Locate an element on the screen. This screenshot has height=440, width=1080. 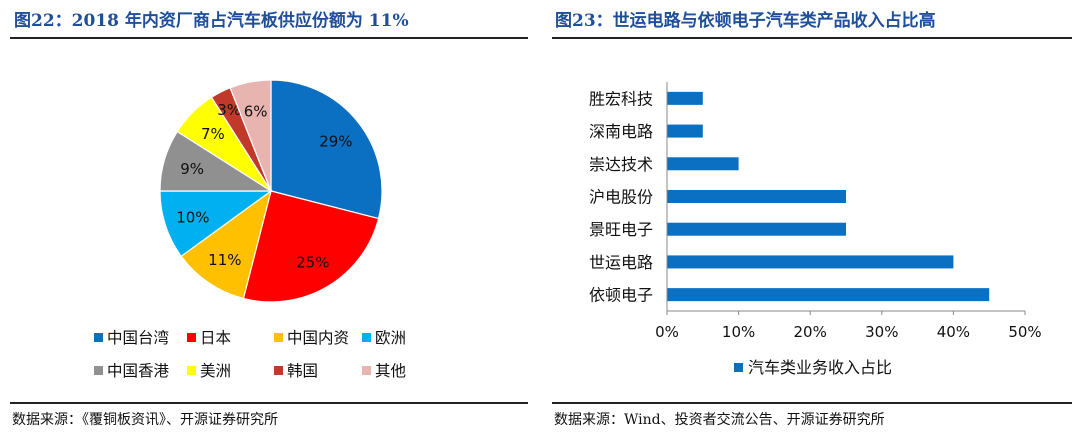
category-label: 依顿电子 is located at coordinates (621, 295).